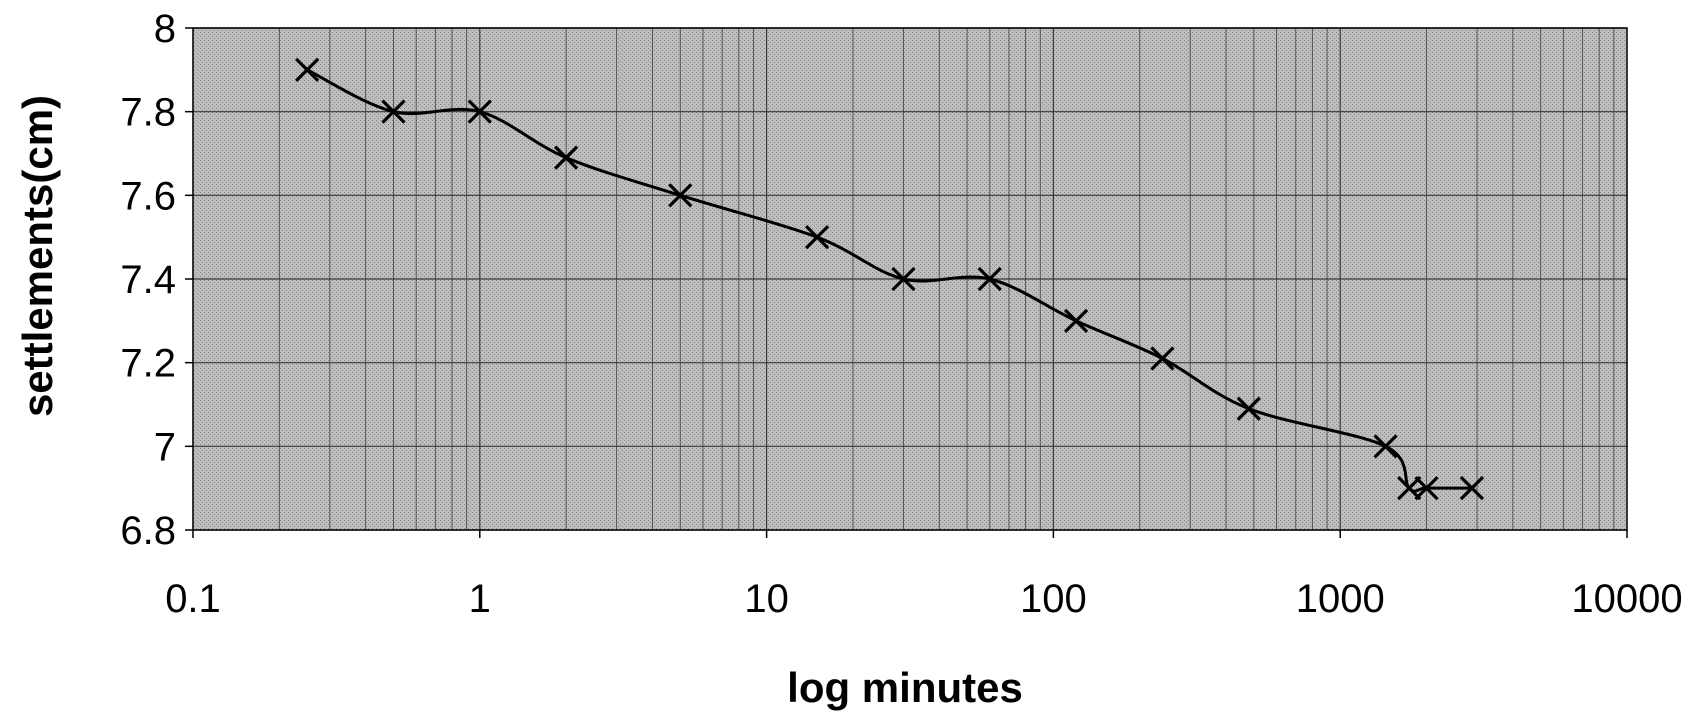 This screenshot has width=1701, height=715. I want to click on y-tick-label: 7.8, so click(148, 113).